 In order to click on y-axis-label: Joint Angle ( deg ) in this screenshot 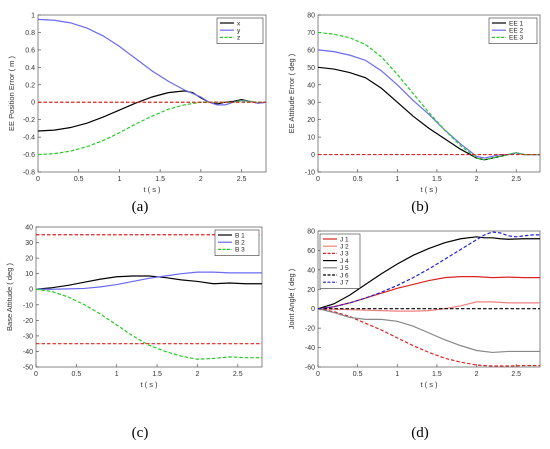, I will do `click(291, 298)`.